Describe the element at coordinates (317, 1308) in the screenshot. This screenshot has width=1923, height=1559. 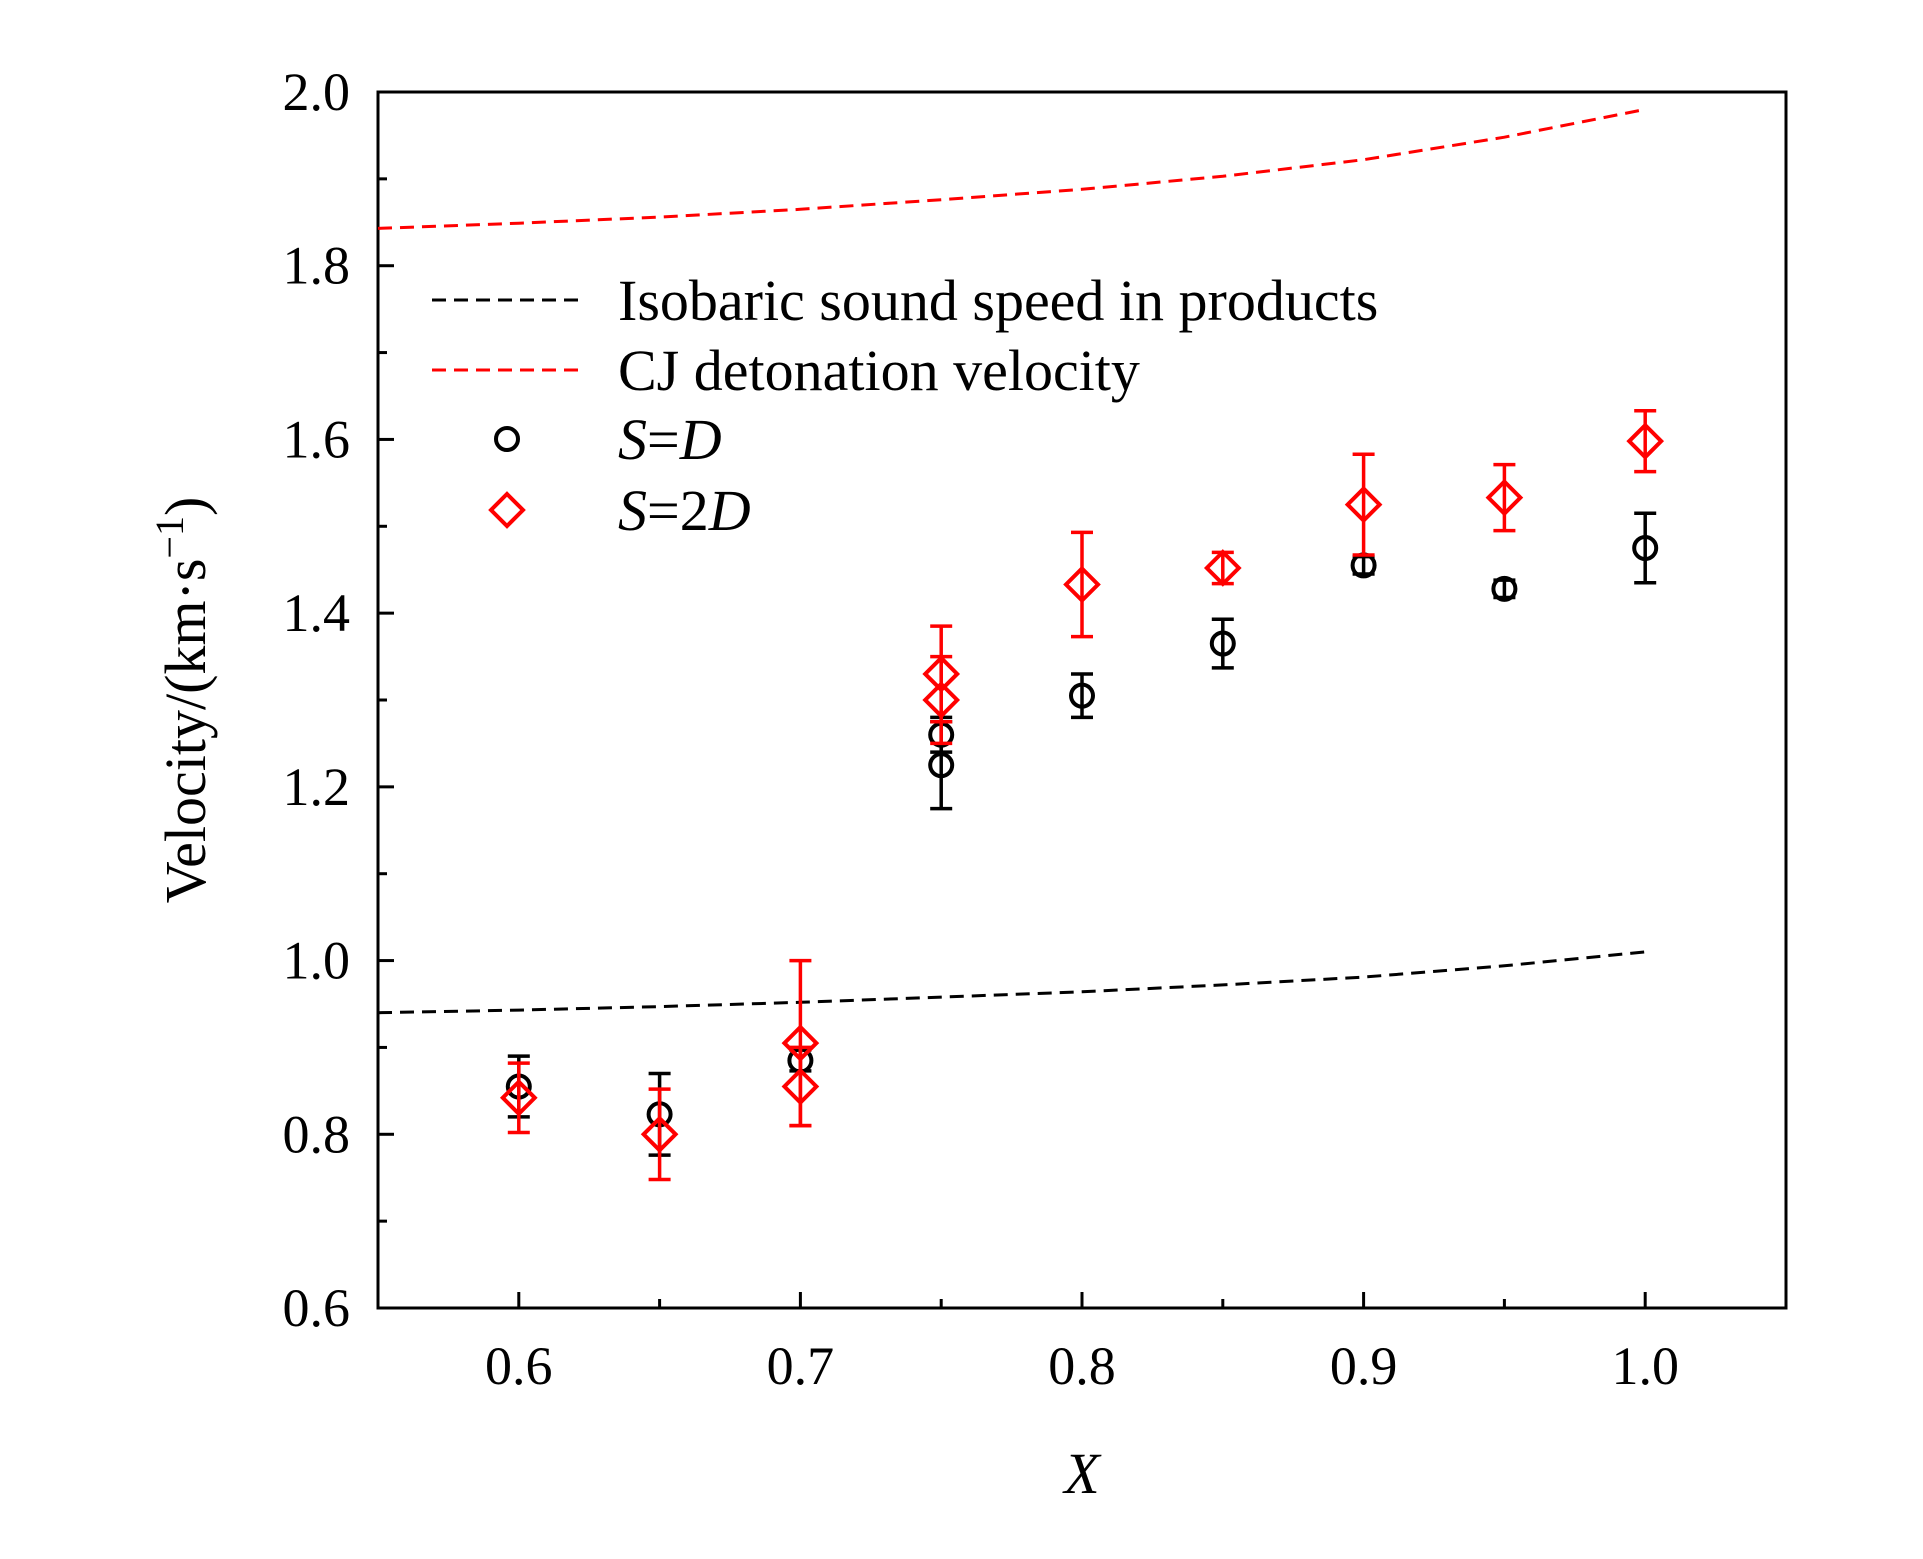
I see `y-tick-label: 0.6` at that location.